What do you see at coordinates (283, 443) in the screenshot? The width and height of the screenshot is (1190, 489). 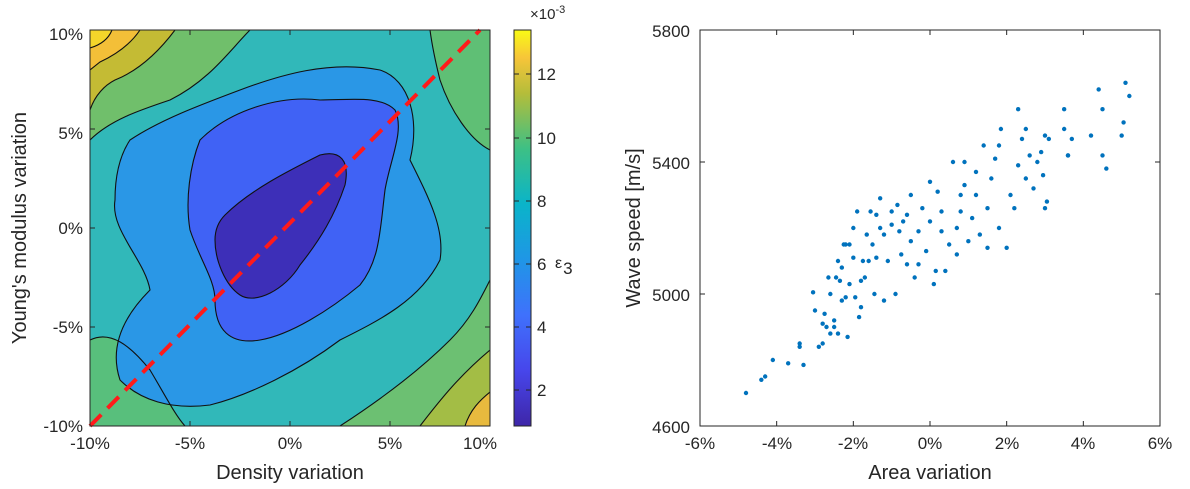 I see `left-x-tick-labels: -10% -5% 0% 5% 10%` at bounding box center [283, 443].